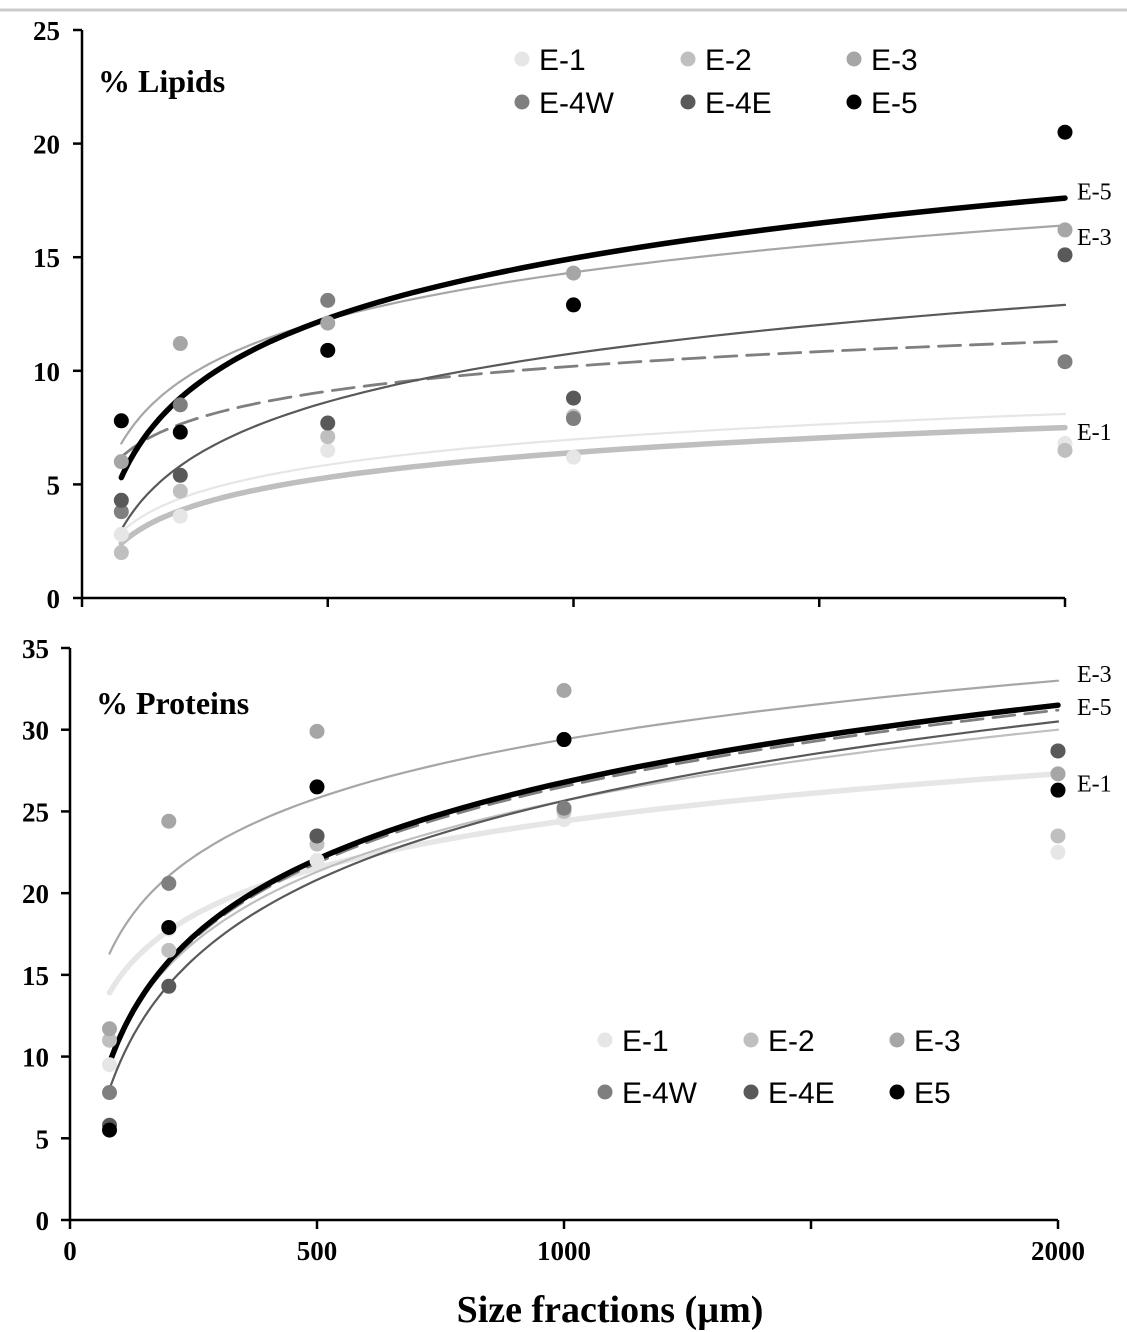  Describe the element at coordinates (35, 812) in the screenshot. I see `y-tick-label: 25` at that location.